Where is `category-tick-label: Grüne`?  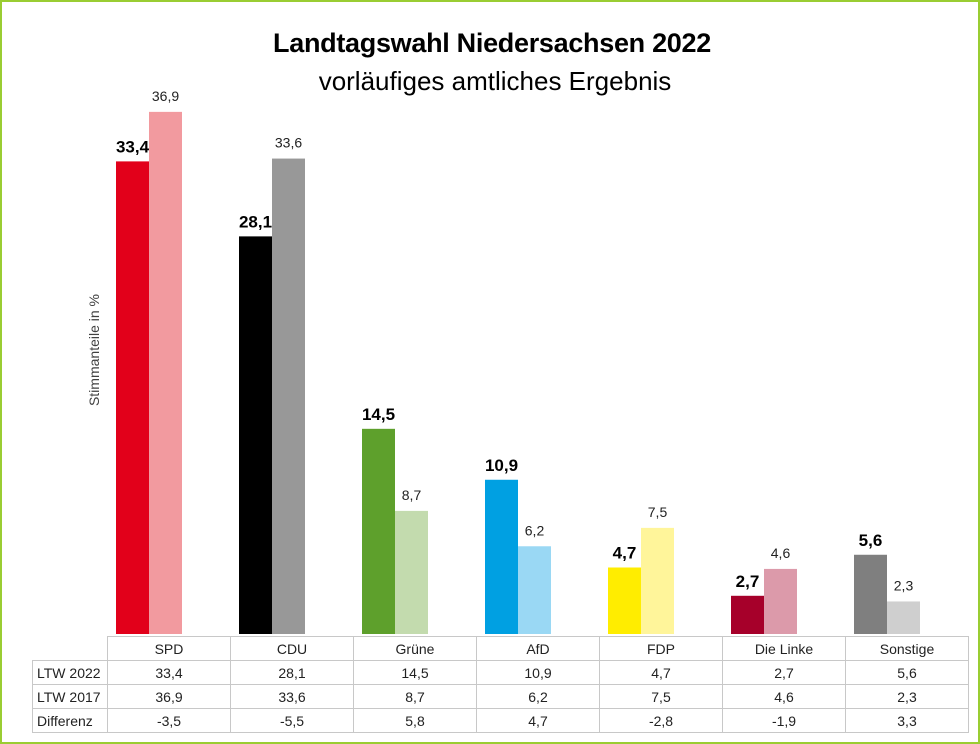
category-tick-label: Grüne is located at coordinates (415, 648).